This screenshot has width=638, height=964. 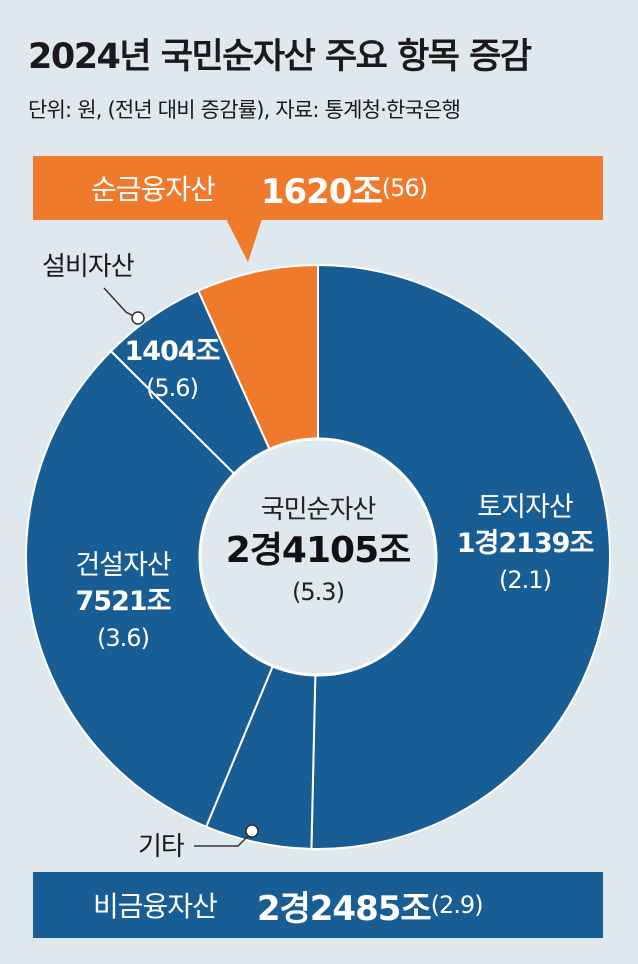 What do you see at coordinates (318, 510) in the screenshot?
I see `center-name: 국민순자산` at bounding box center [318, 510].